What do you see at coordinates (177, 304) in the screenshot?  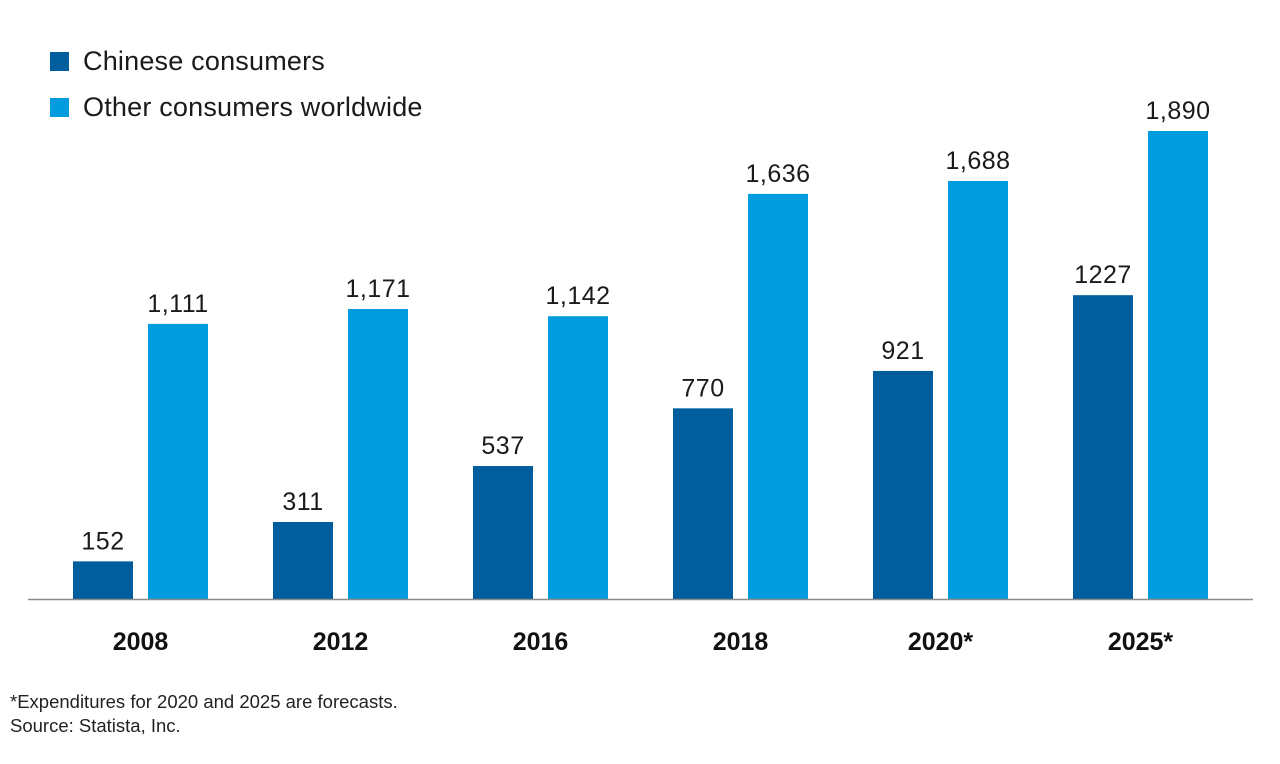 I see `data-label-other-2008: 1,111` at bounding box center [177, 304].